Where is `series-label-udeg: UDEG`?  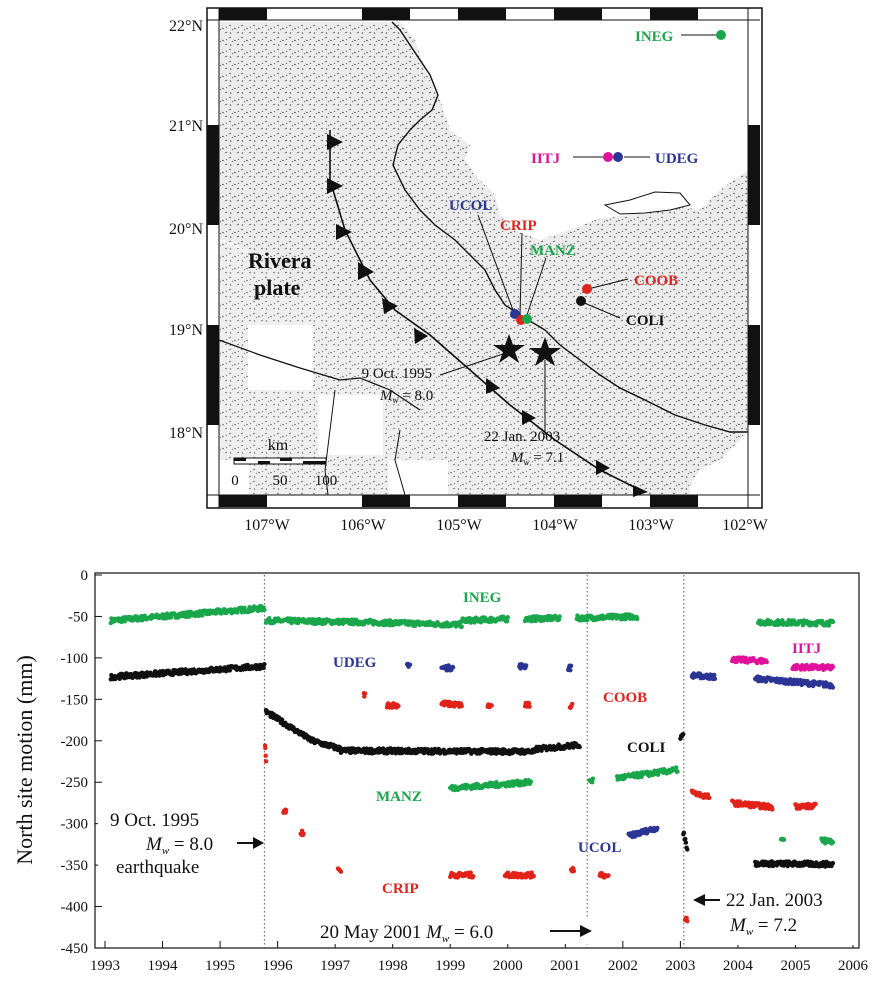 series-label-udeg: UDEG is located at coordinates (355, 663).